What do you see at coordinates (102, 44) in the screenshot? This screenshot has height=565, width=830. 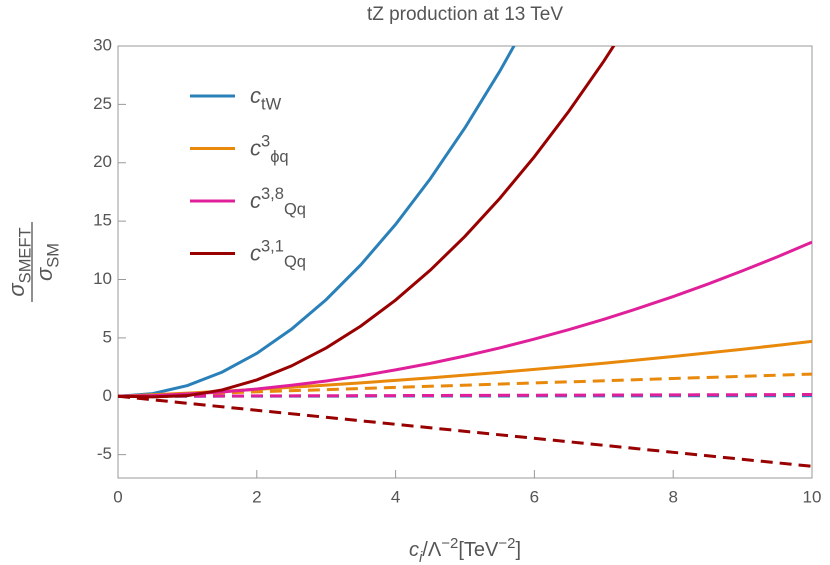 I see `y-tick-label: 30` at bounding box center [102, 44].